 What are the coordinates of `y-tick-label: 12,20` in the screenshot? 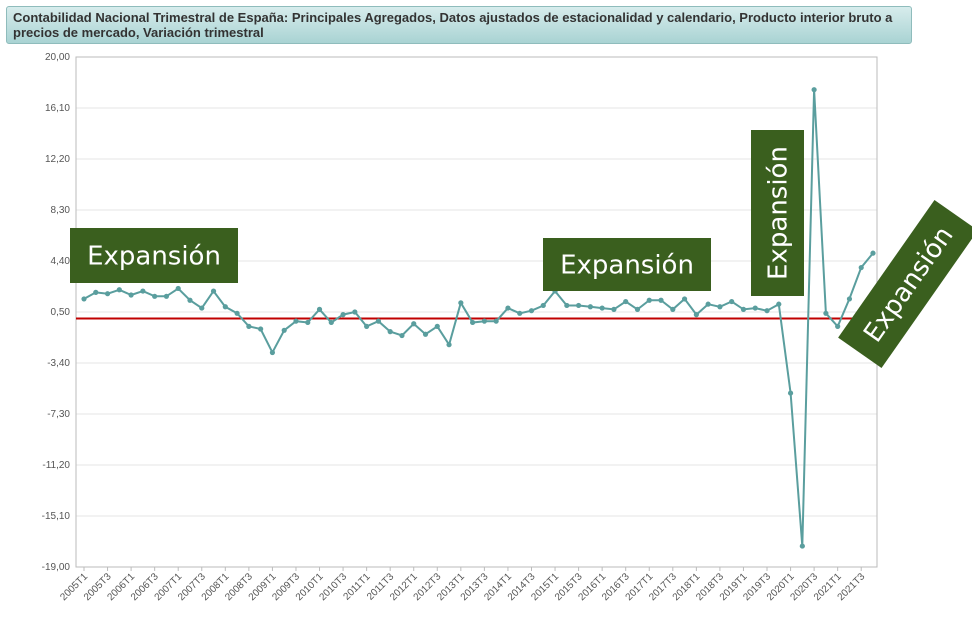 It's located at (57, 159).